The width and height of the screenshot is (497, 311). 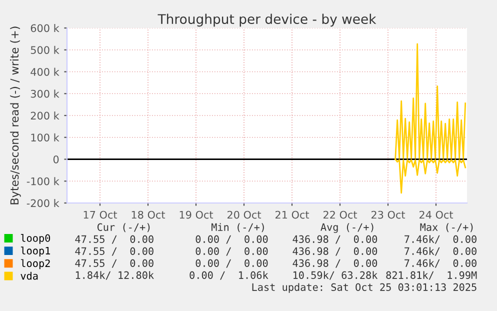 I want to click on y-tick-label: 400 k, so click(x=45, y=72).